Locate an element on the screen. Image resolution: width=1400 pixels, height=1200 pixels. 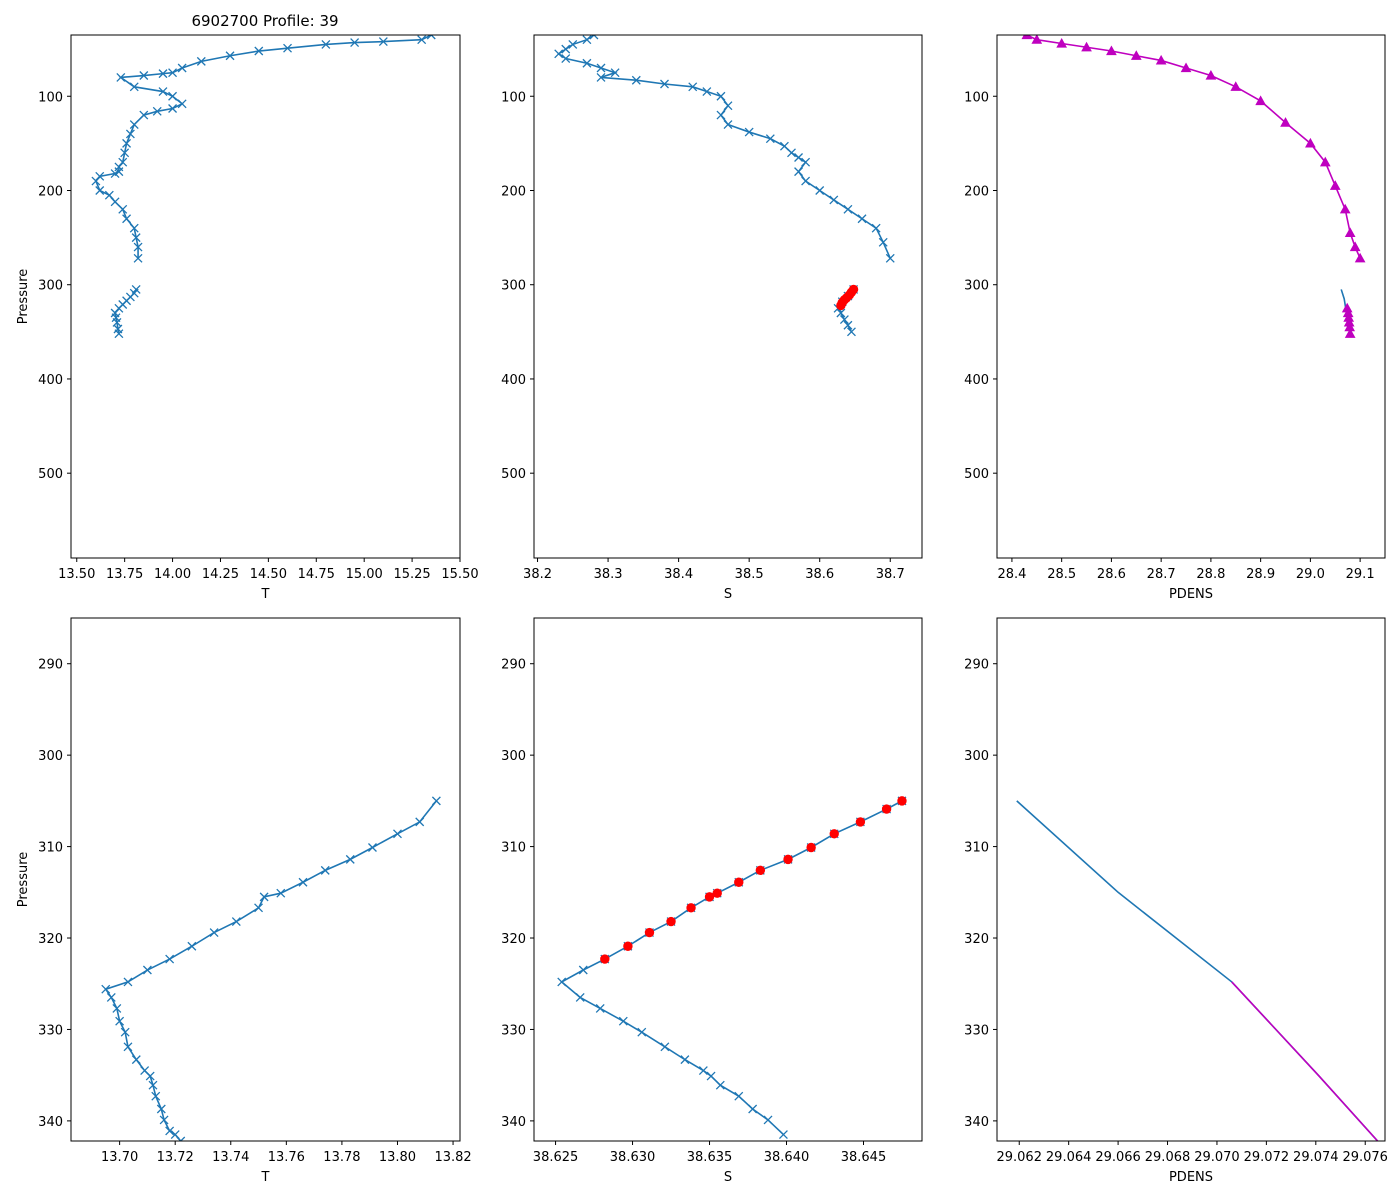
x-tick-label: 29.066 is located at coordinates (1118, 1157).